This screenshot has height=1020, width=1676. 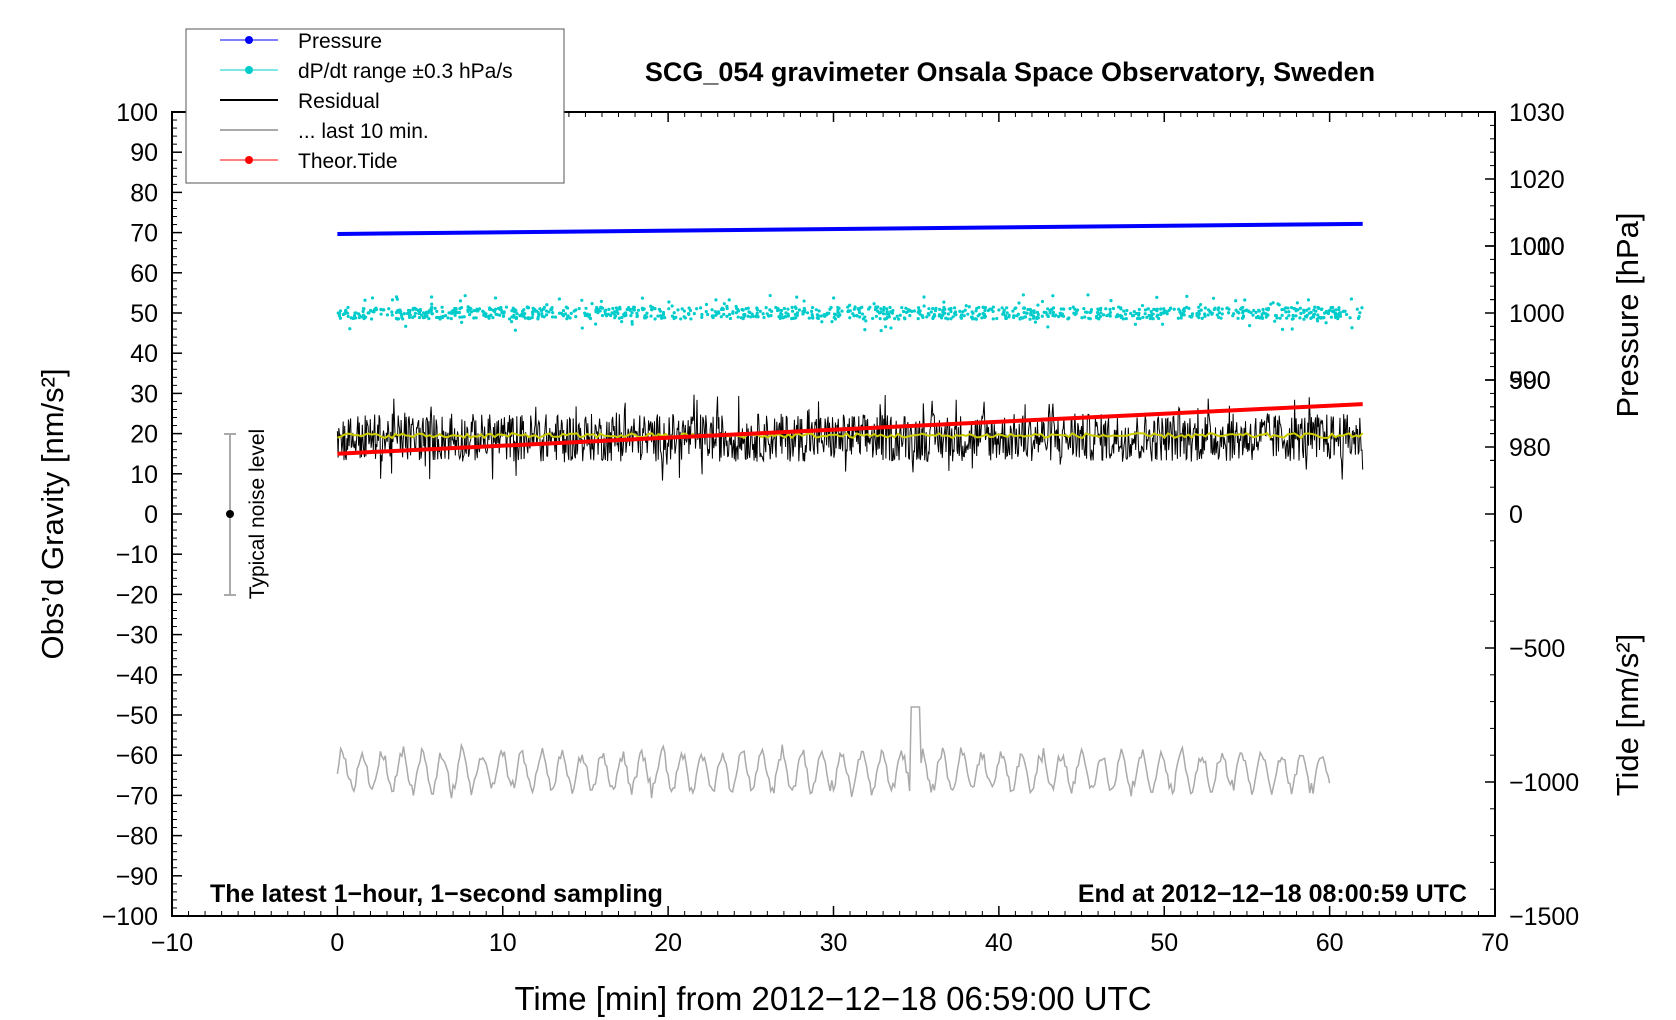 What do you see at coordinates (144, 234) in the screenshot?
I see `y-left-tick-label: 70` at bounding box center [144, 234].